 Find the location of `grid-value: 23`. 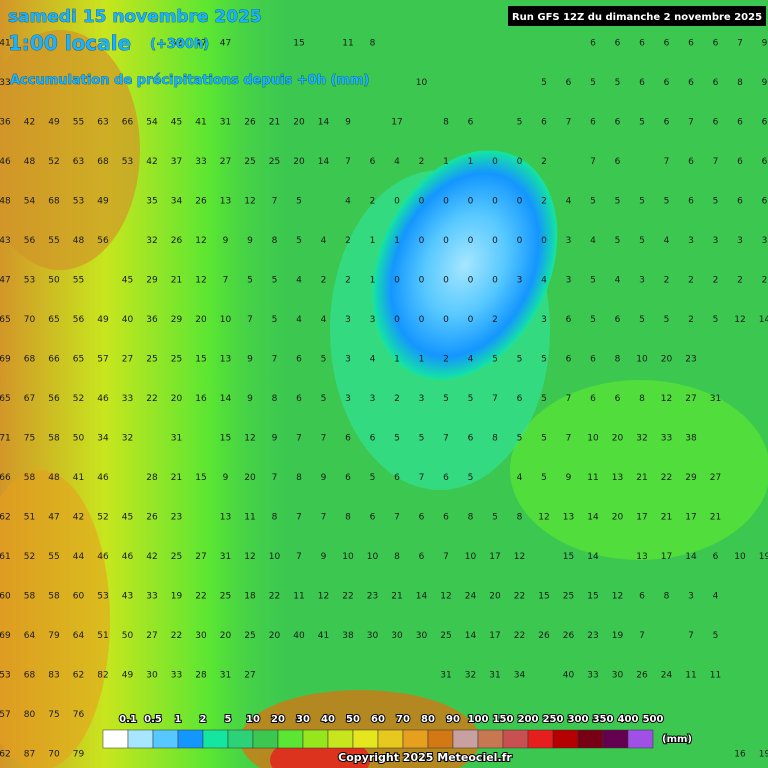

grid-value: 23 is located at coordinates (592, 636).